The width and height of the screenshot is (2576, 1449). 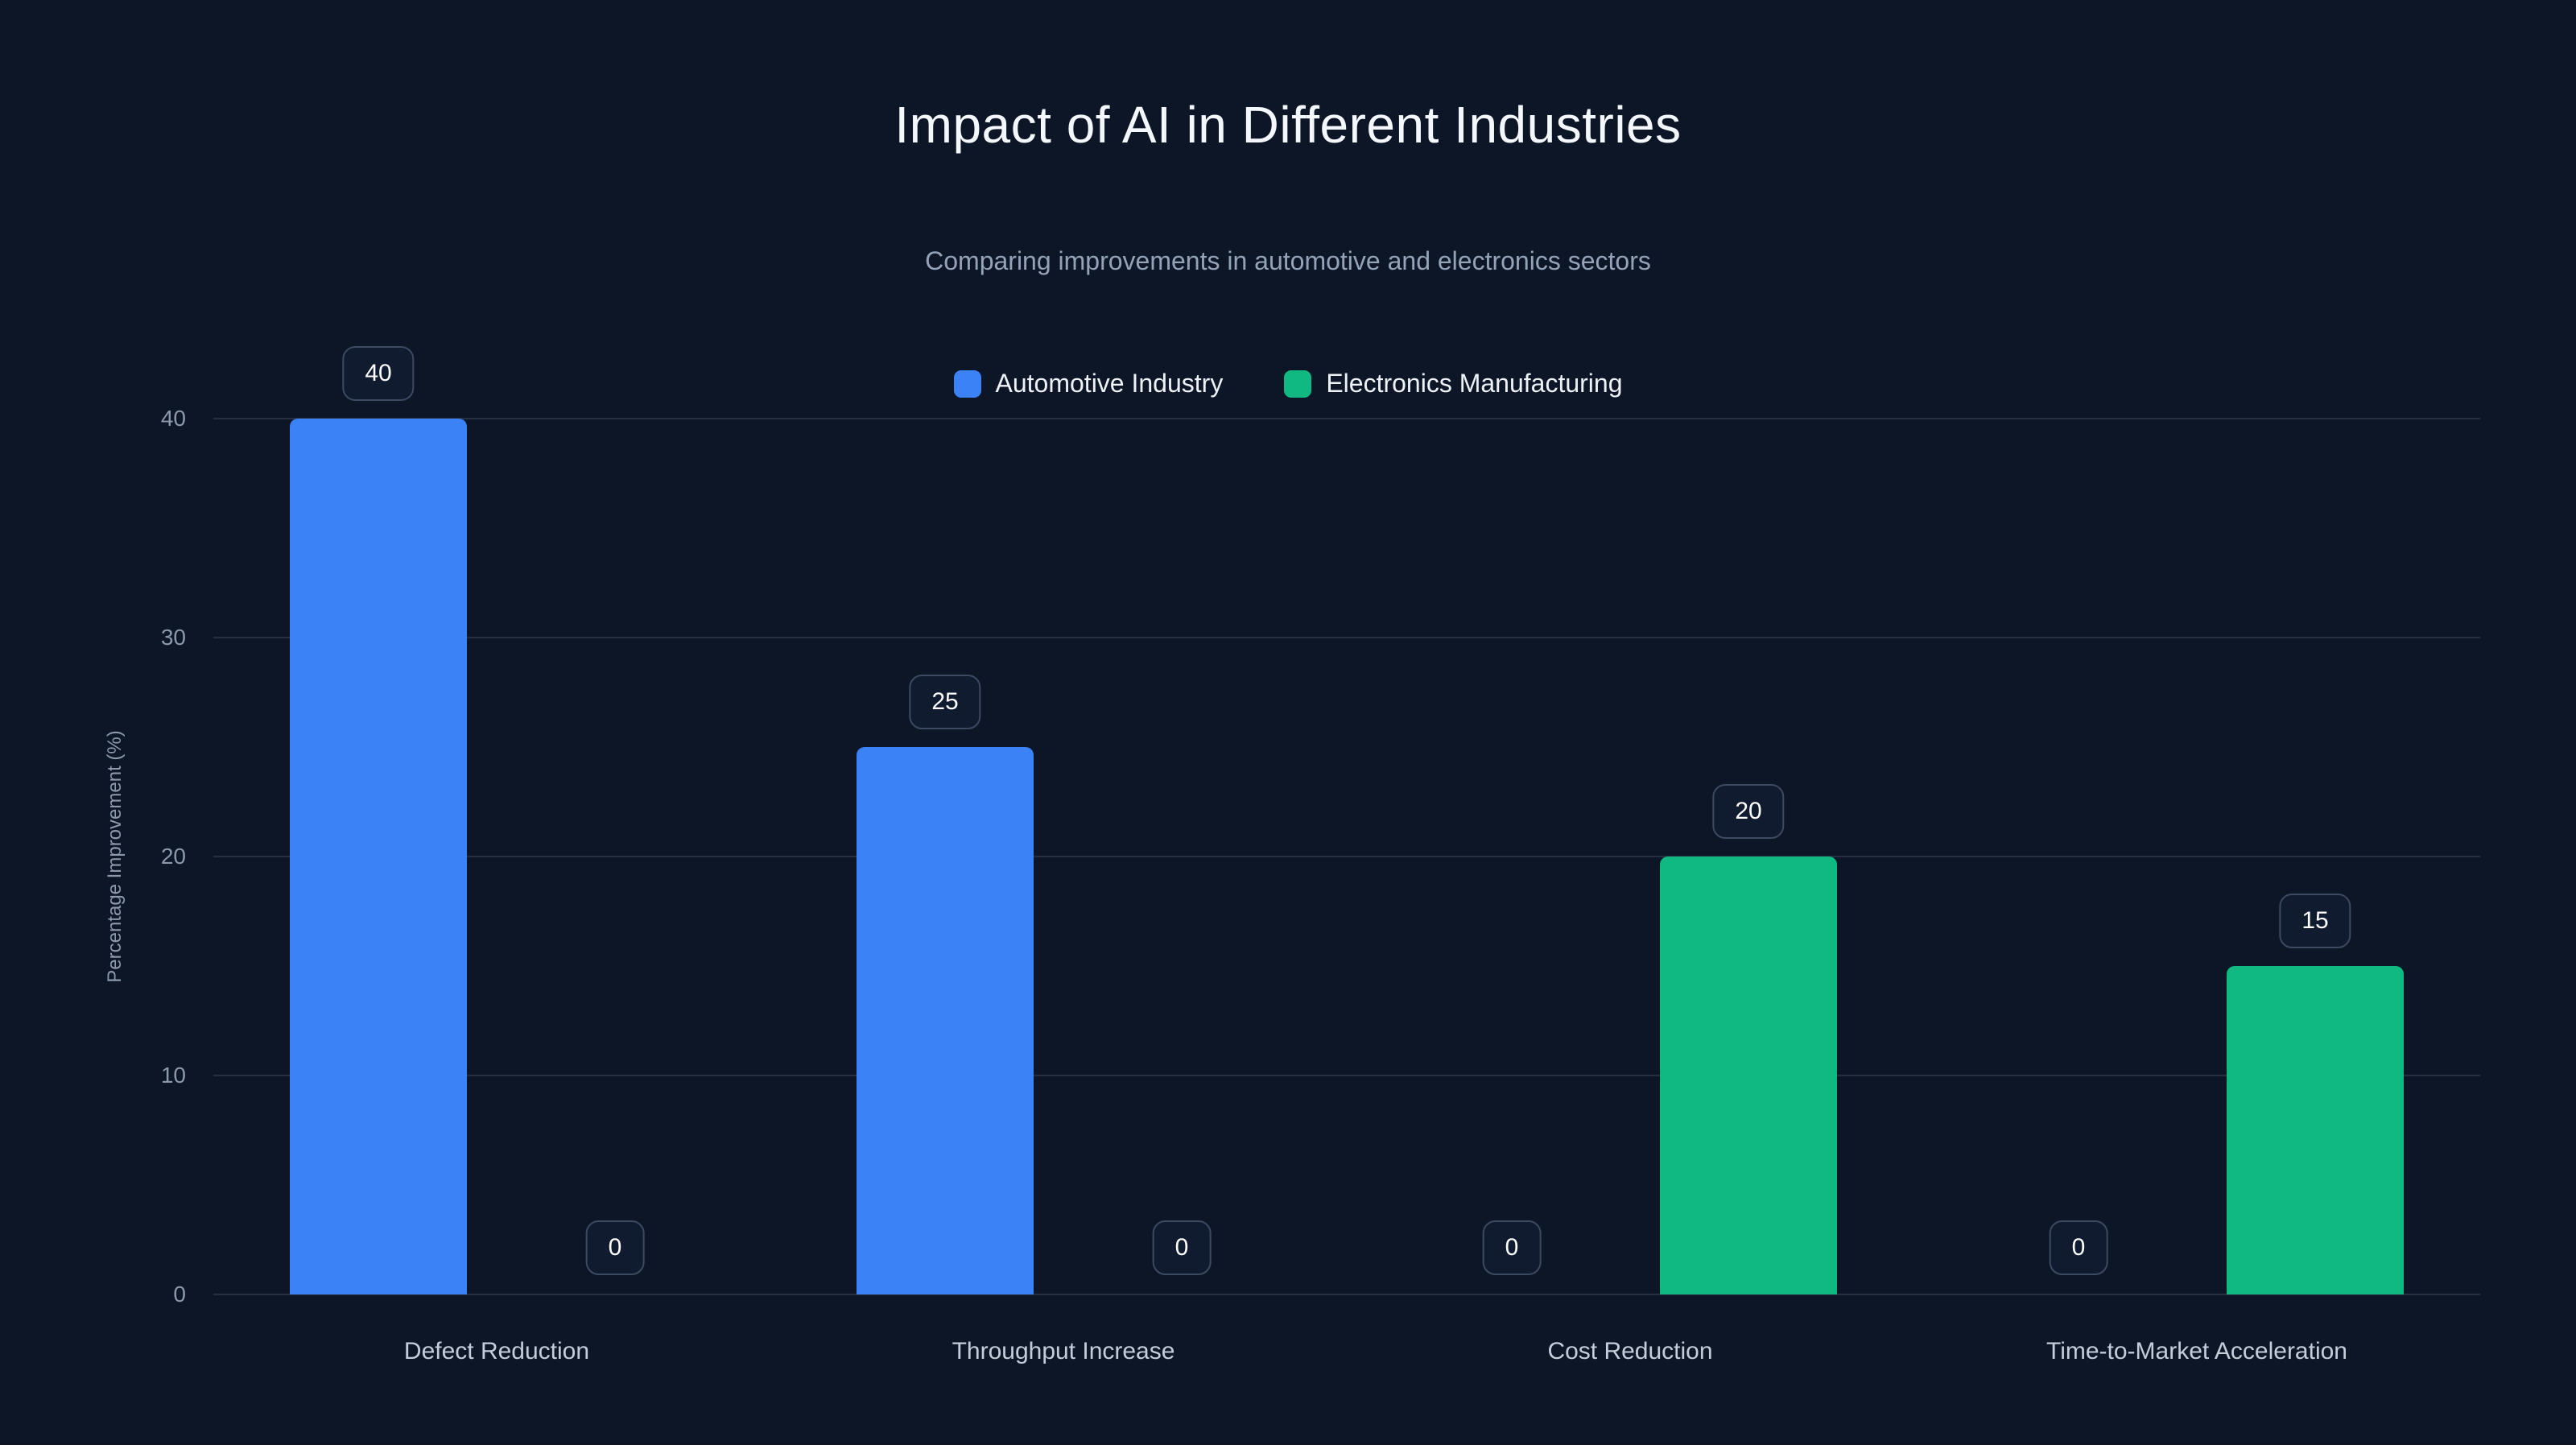 I want to click on bar-electronics-manufacturing-cost-reduction, so click(x=1748, y=1075).